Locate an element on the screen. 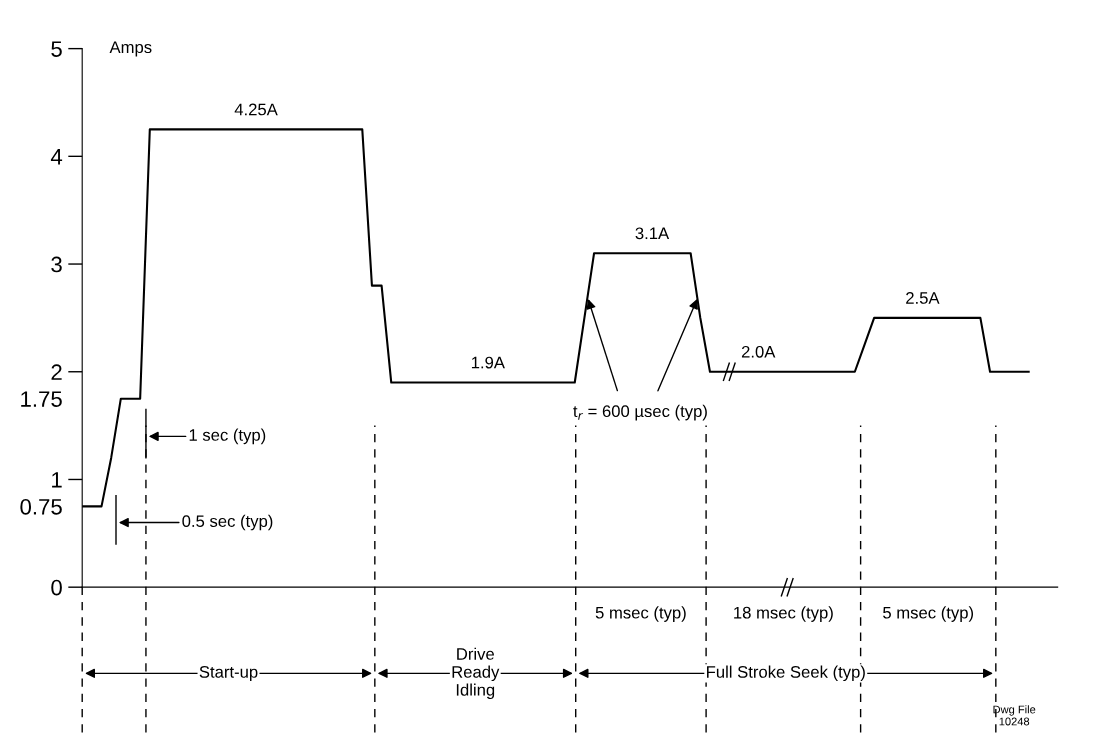  data-label: 2.5A is located at coordinates (923, 298).